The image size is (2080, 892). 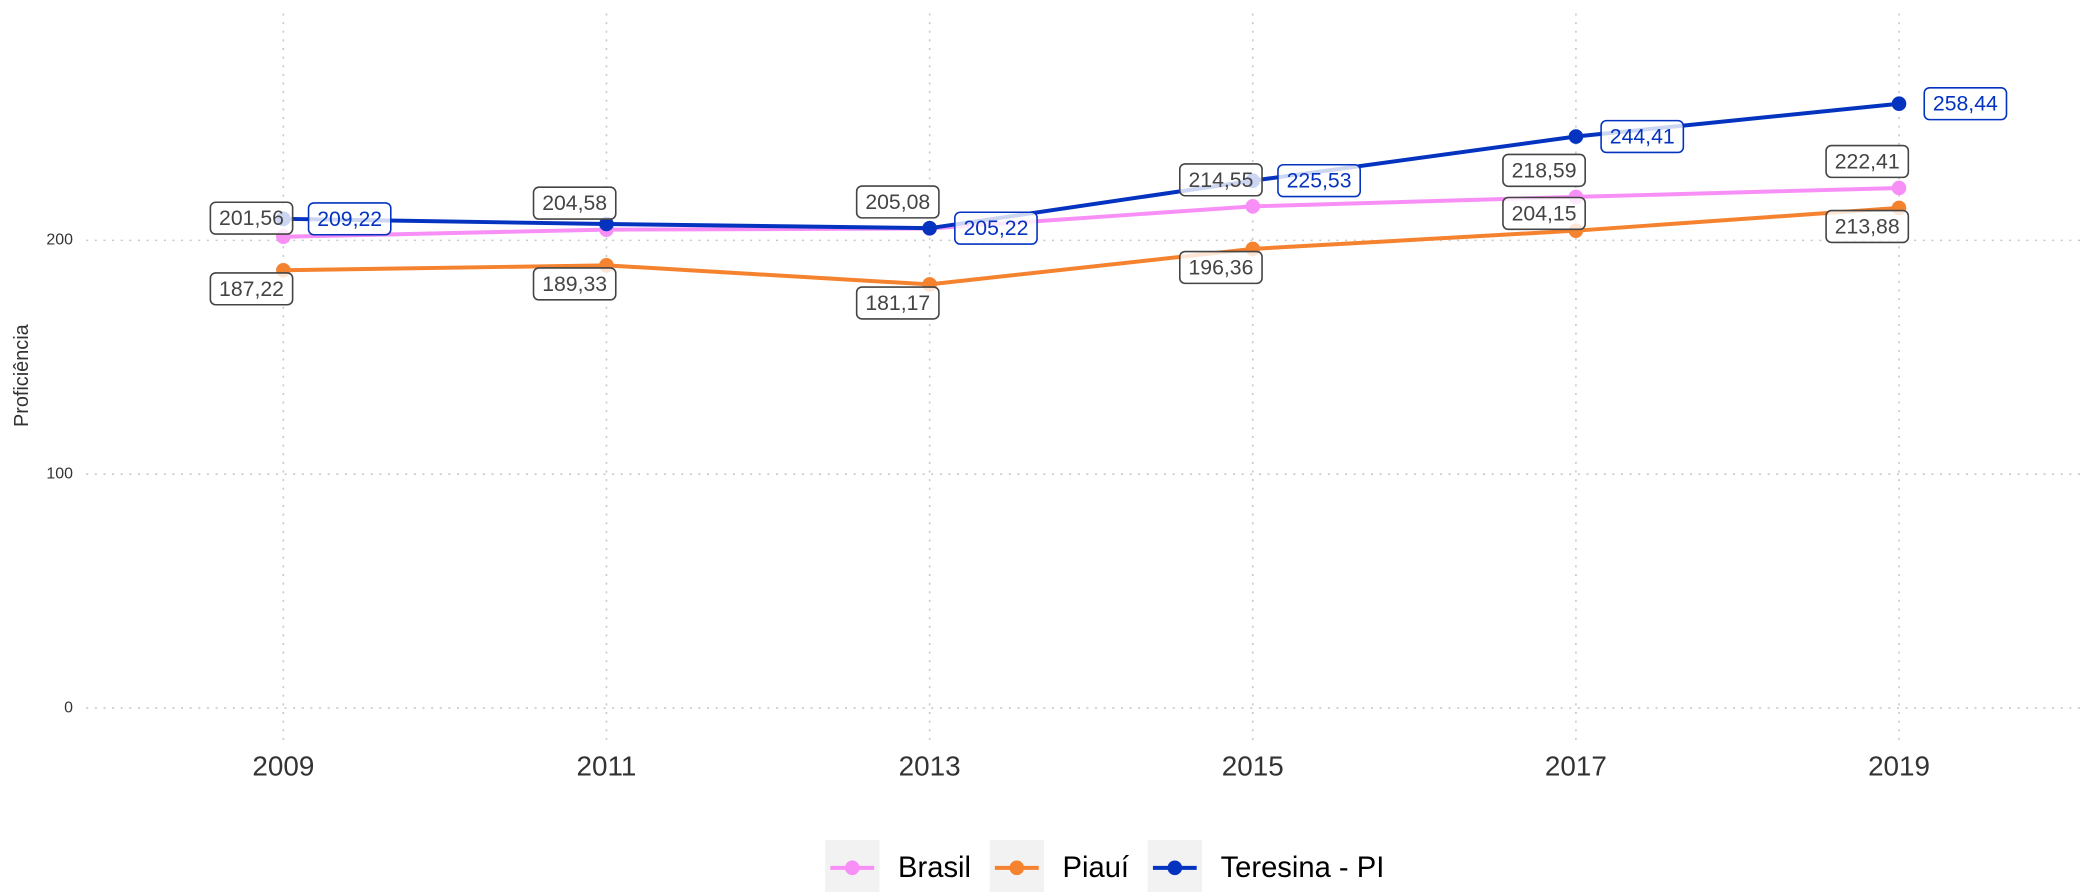 I want to click on x-tick-label: 2009, so click(x=283, y=766).